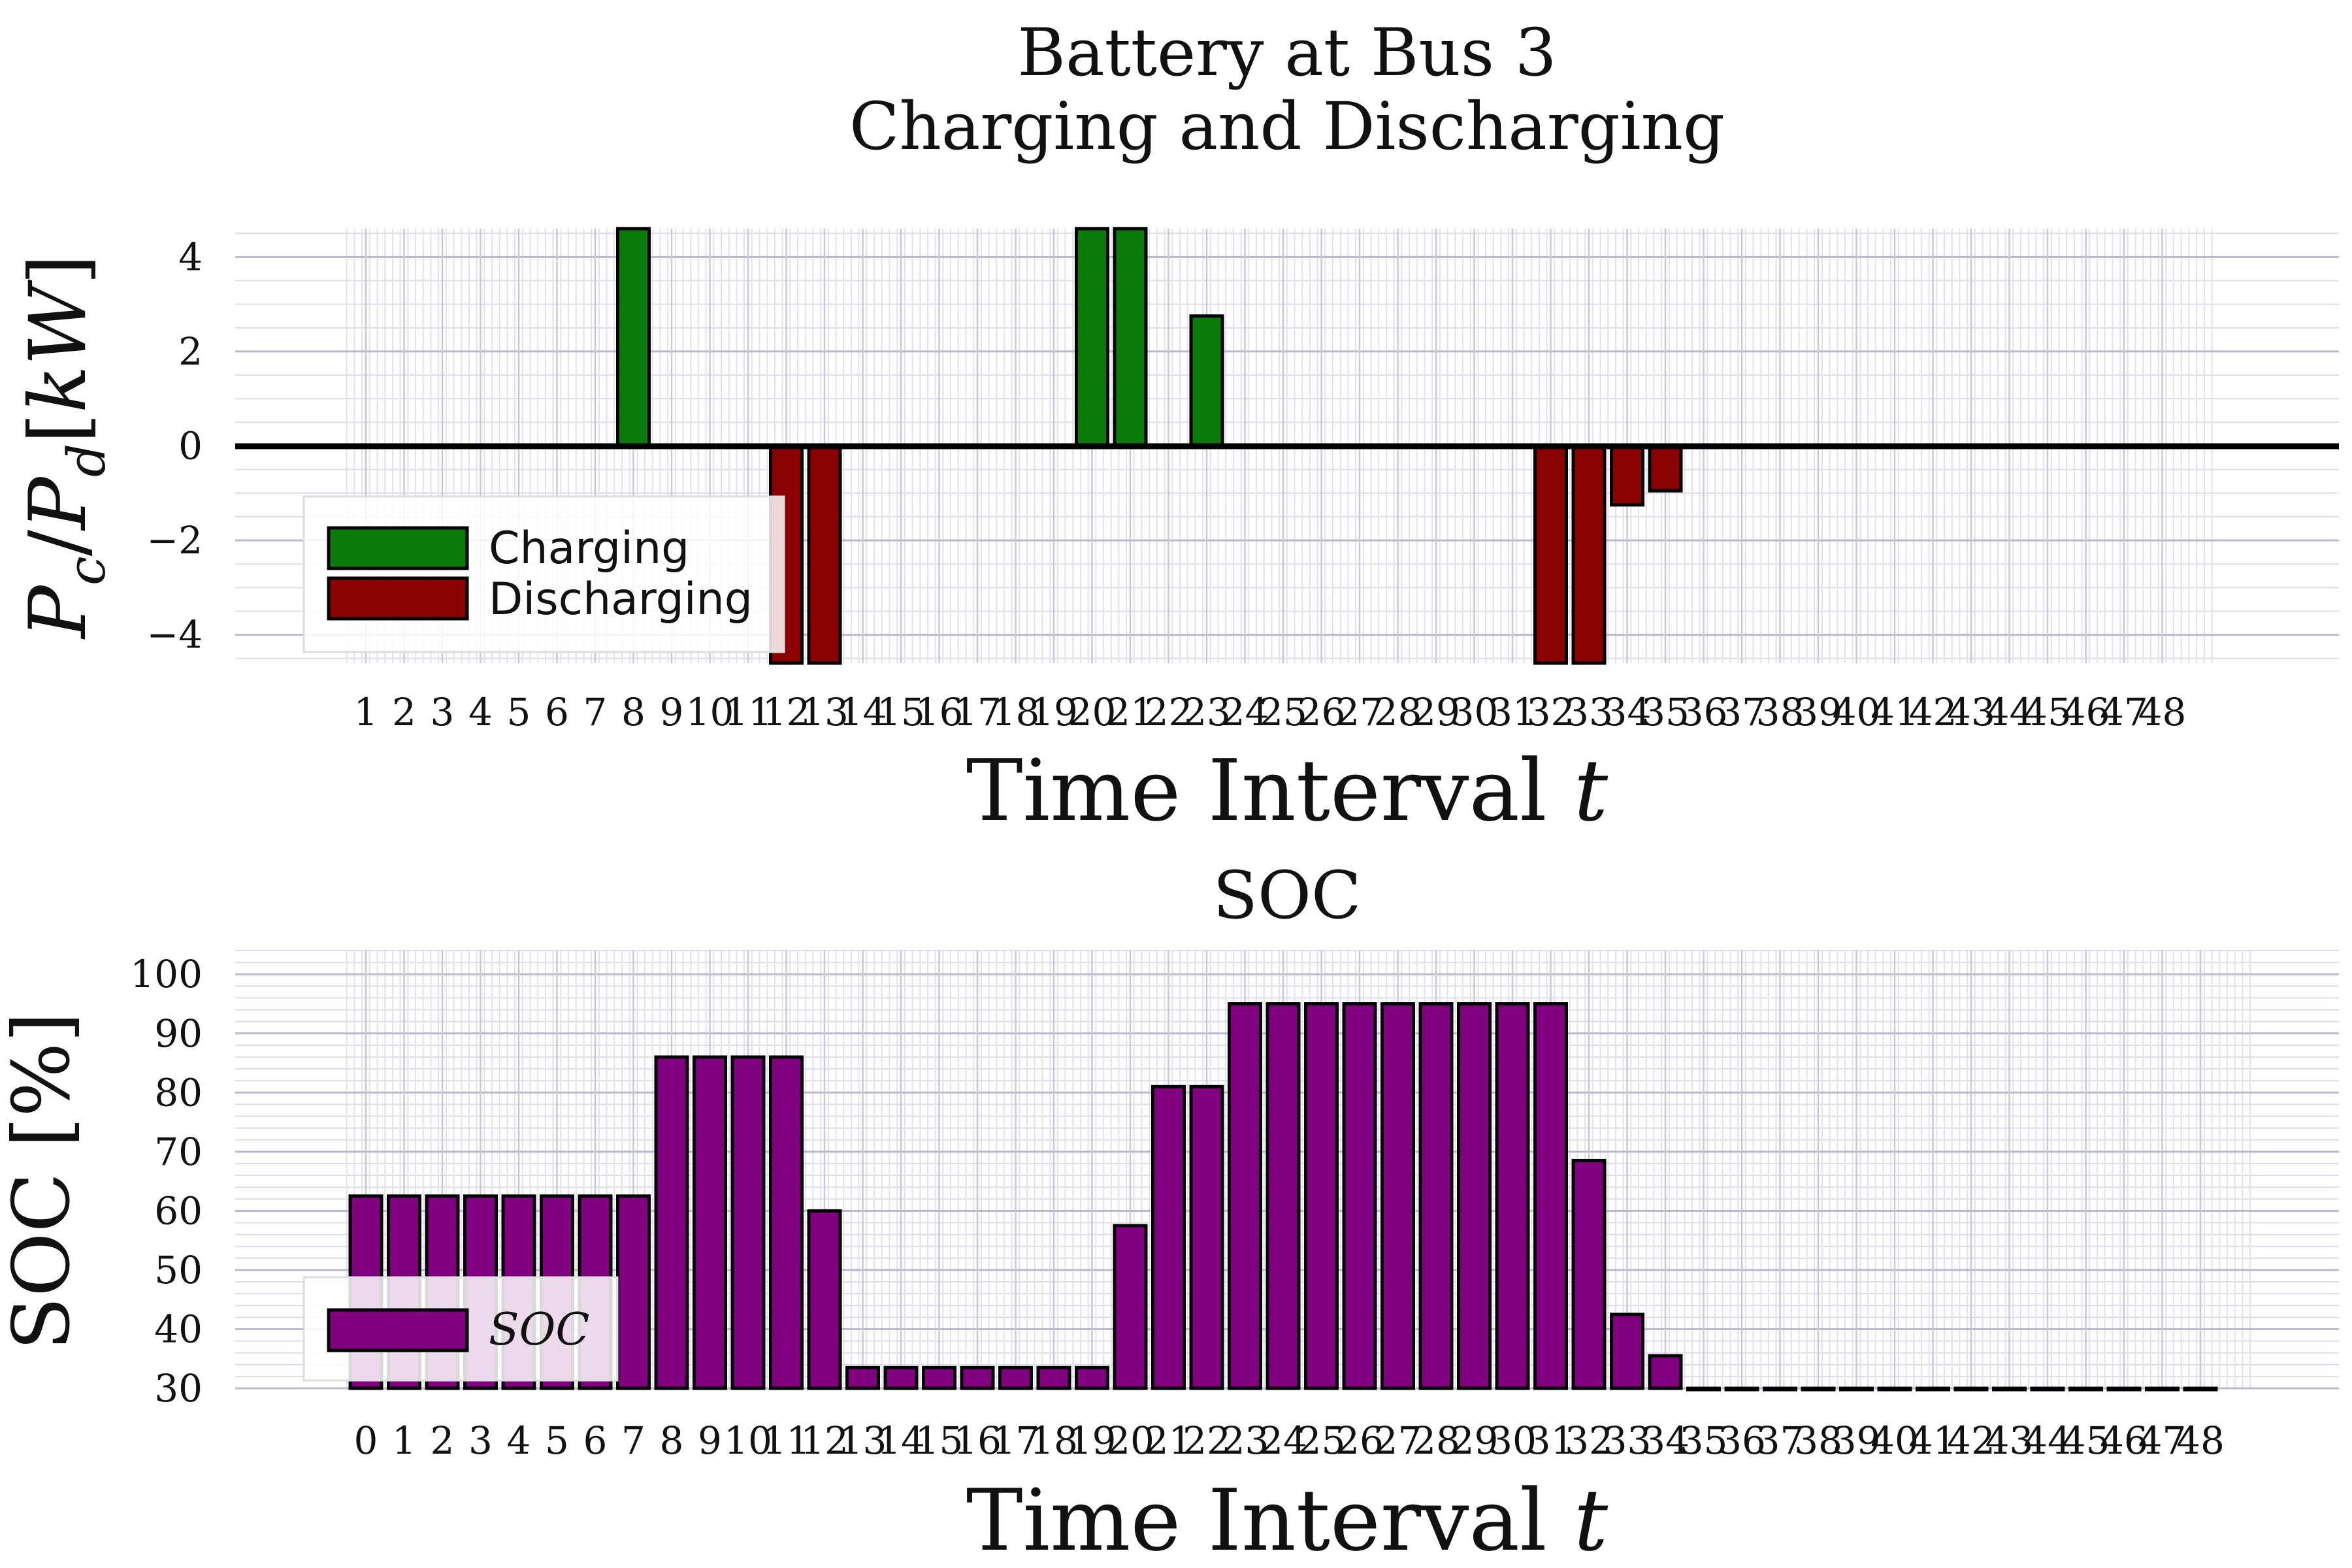  I want to click on legend-swatch-discharging, so click(398, 598).